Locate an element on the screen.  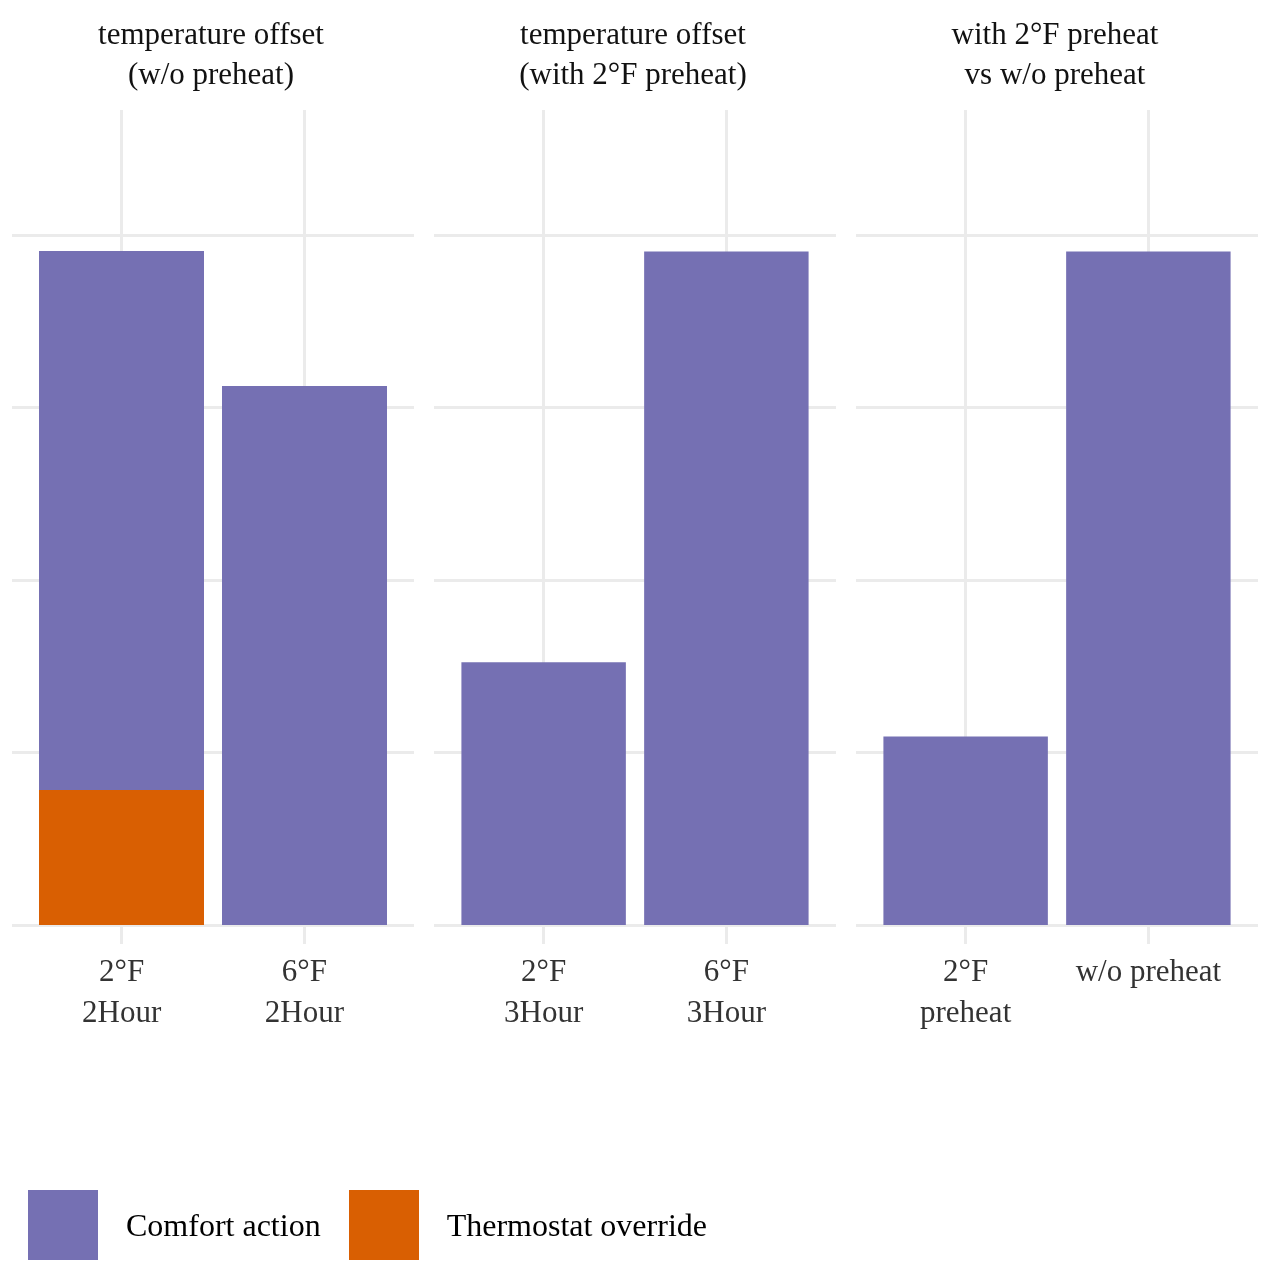
x-tick-label: 2°F 2Hour is located at coordinates (122, 991).